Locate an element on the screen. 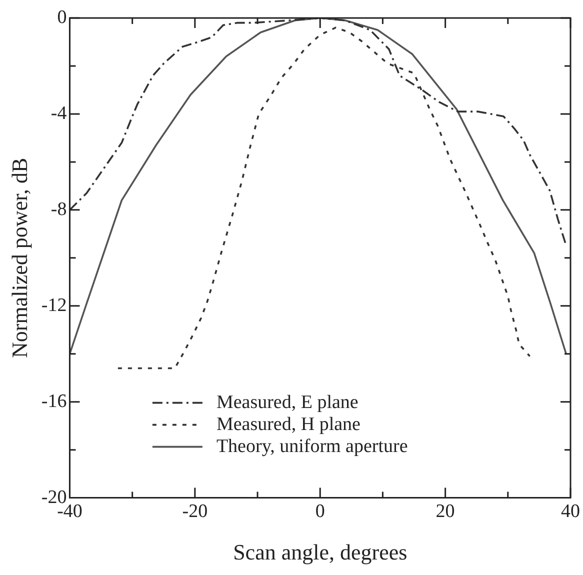 The width and height of the screenshot is (583, 575). y-axis-title: Normalized power, dB is located at coordinates (19, 258).